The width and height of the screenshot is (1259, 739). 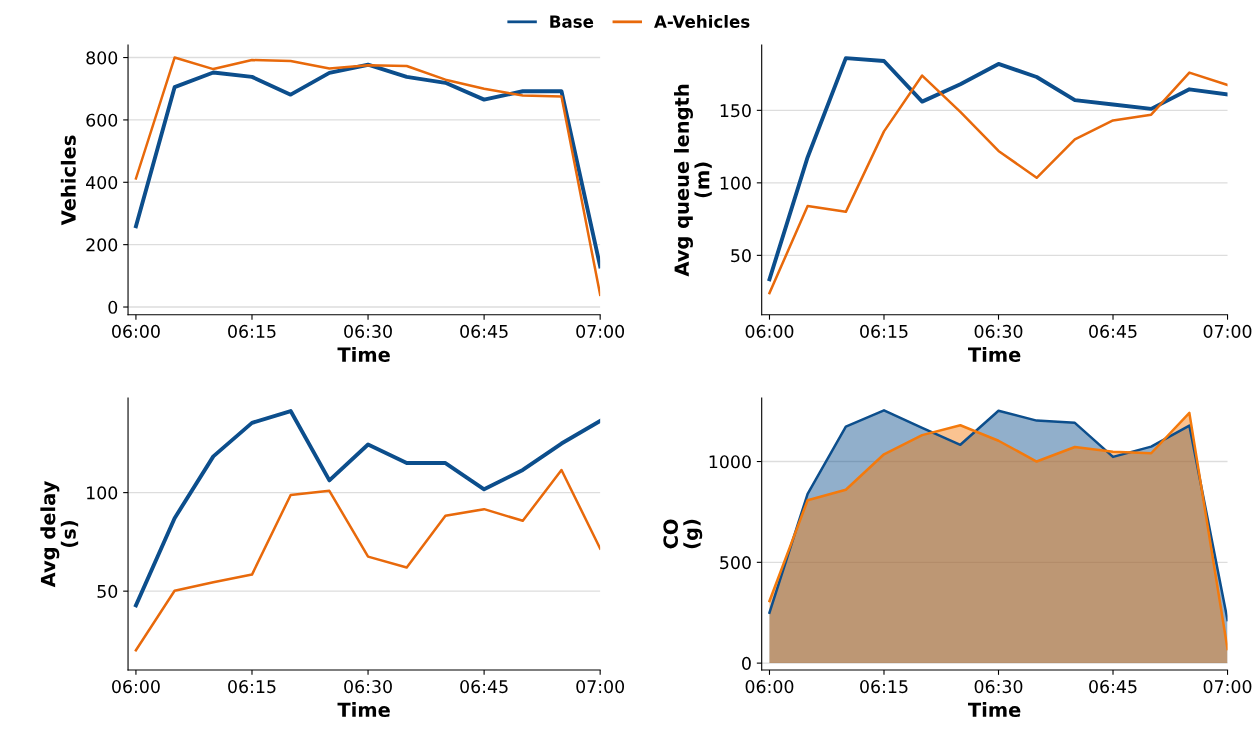 I want to click on y-axis-title: Avg queue length (m), so click(x=693, y=180).